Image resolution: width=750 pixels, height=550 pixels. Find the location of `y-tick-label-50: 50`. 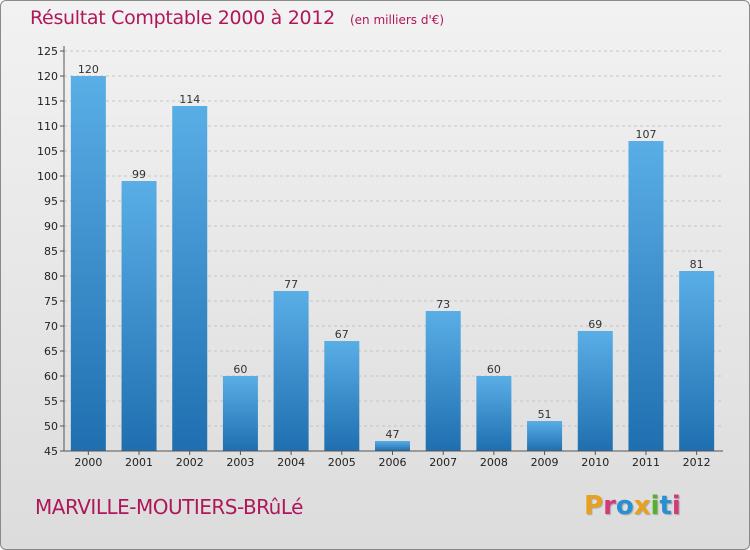

y-tick-label-50: 50 is located at coordinates (51, 426).